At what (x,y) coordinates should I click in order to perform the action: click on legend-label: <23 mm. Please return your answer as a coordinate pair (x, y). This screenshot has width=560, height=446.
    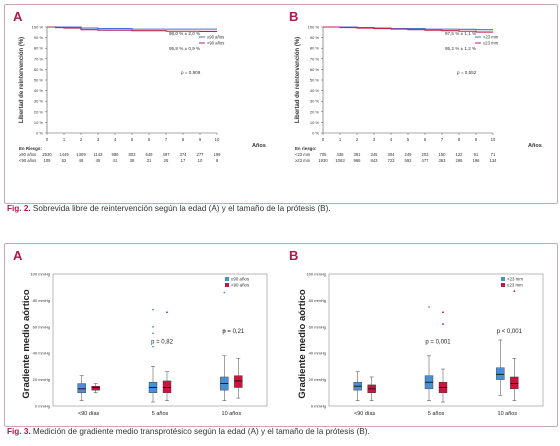
    Looking at the image, I should click on (491, 37).